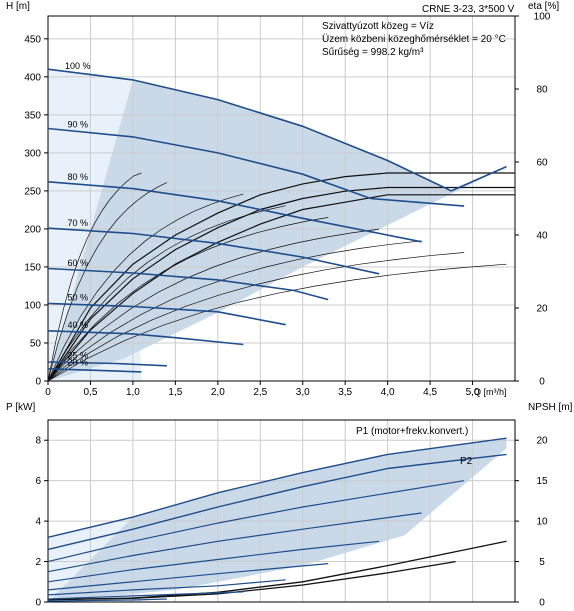 The image size is (574, 611). What do you see at coordinates (38, 603) in the screenshot?
I see `bottom-left-tick-label-0: 0` at bounding box center [38, 603].